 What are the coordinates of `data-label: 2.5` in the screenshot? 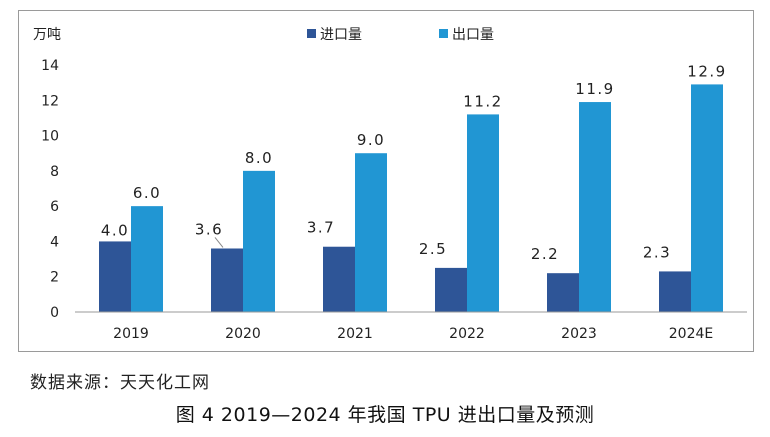 It's located at (433, 249).